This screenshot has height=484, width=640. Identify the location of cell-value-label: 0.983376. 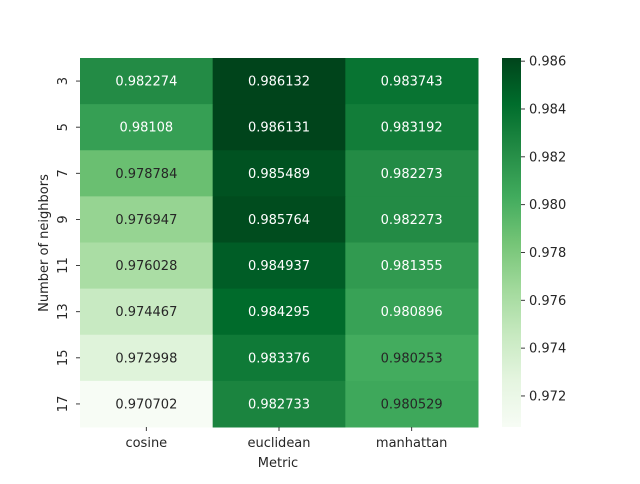
(279, 358).